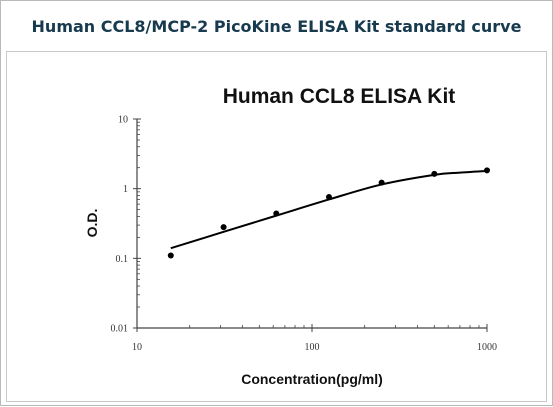  Describe the element at coordinates (312, 379) in the screenshot. I see `x-axis-label: Concentration(pg/ml)` at that location.